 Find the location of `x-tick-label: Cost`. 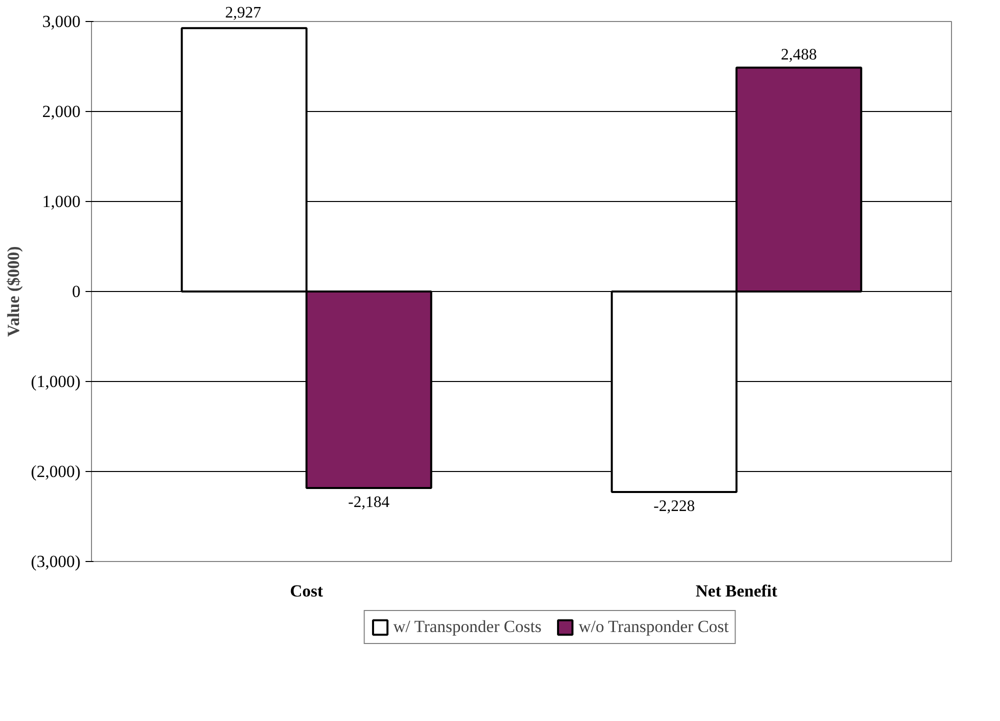

x-tick-label: Cost is located at coordinates (307, 591).